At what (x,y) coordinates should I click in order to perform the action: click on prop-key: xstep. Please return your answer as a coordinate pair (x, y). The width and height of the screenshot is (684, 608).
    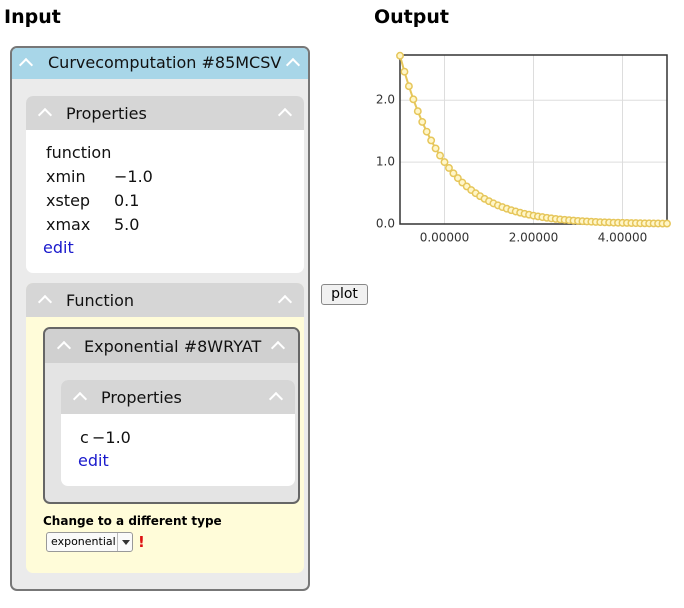
    Looking at the image, I should click on (68, 200).